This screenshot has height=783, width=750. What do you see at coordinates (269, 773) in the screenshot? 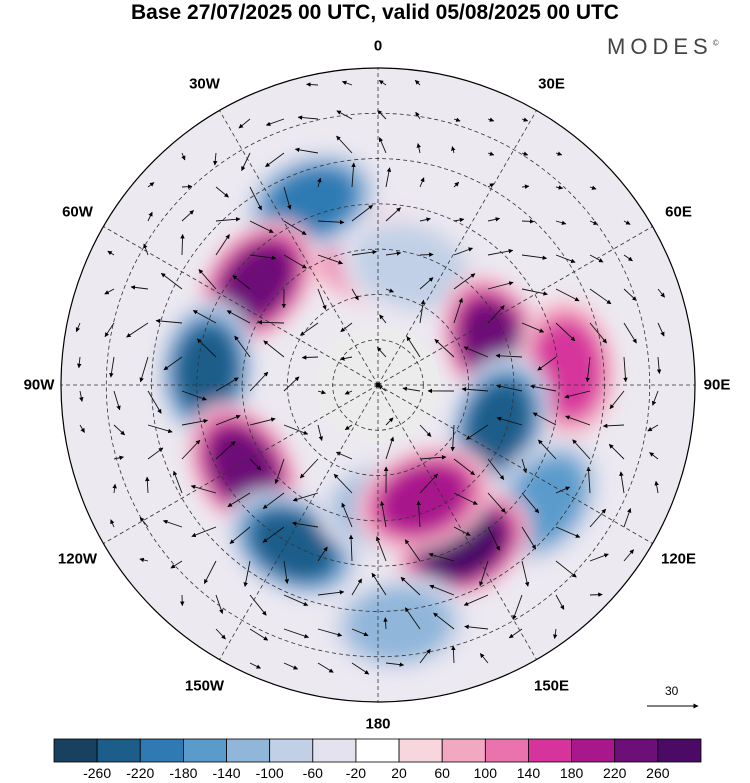
I see `colorbar-tick-label: -100` at bounding box center [269, 773].